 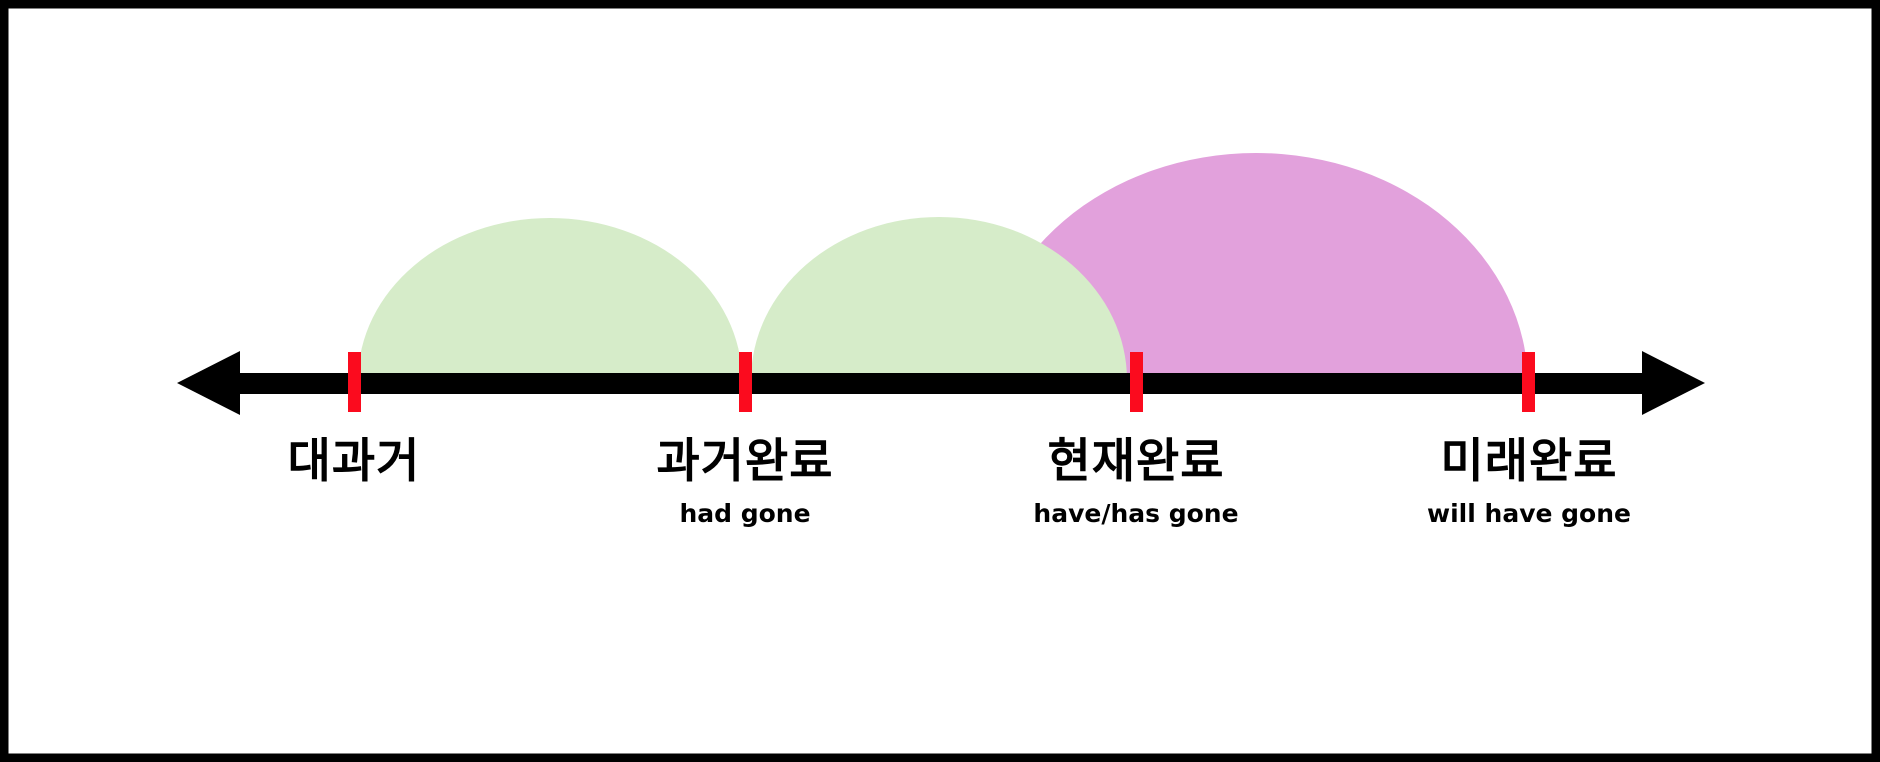 I want to click on right-arrowhead-icon, so click(x=1673, y=383).